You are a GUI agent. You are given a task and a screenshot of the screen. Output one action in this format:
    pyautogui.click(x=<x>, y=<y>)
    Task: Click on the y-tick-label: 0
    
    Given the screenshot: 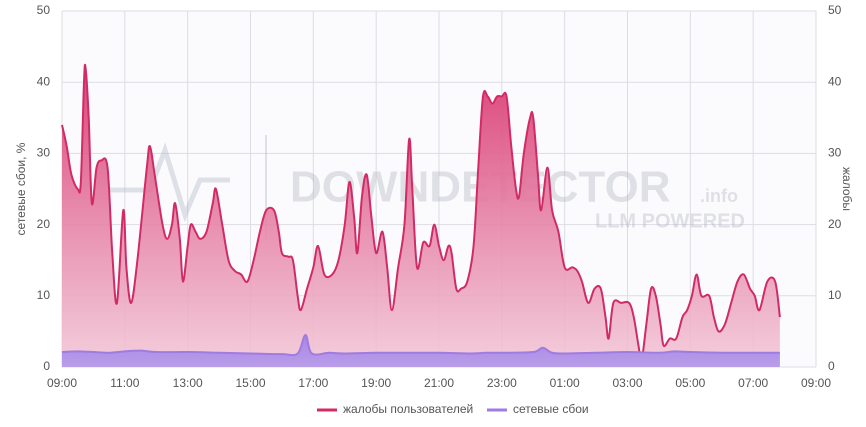 What is the action you would take?
    pyautogui.click(x=46, y=366)
    